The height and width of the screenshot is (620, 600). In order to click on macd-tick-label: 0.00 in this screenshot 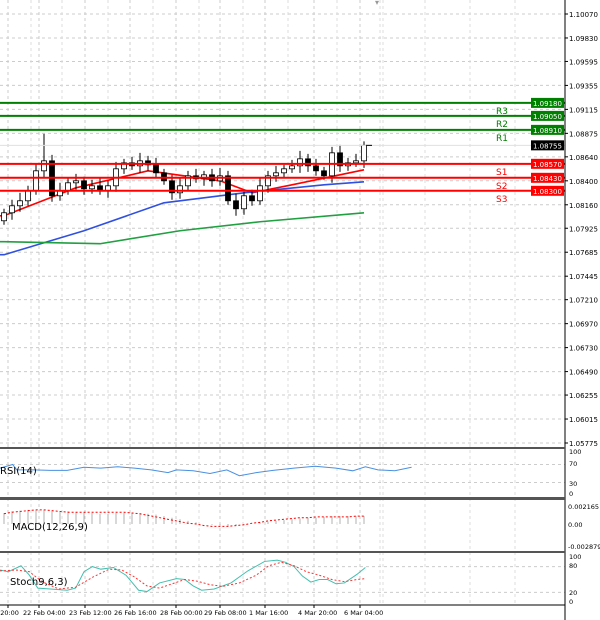, I will do `click(575, 525)`.